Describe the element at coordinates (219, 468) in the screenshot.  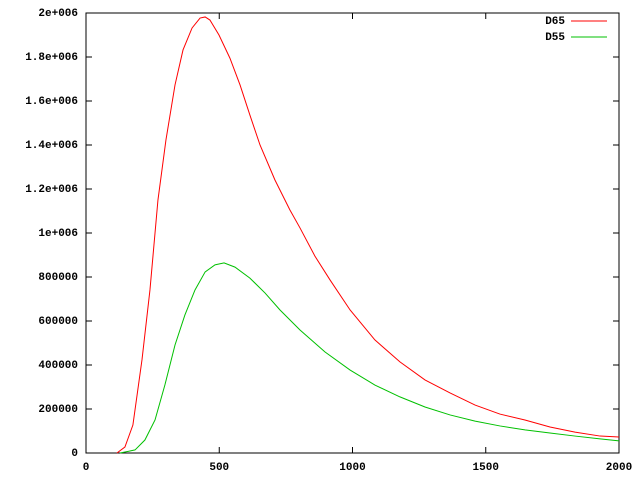
I see `x-tick-label: 500` at that location.